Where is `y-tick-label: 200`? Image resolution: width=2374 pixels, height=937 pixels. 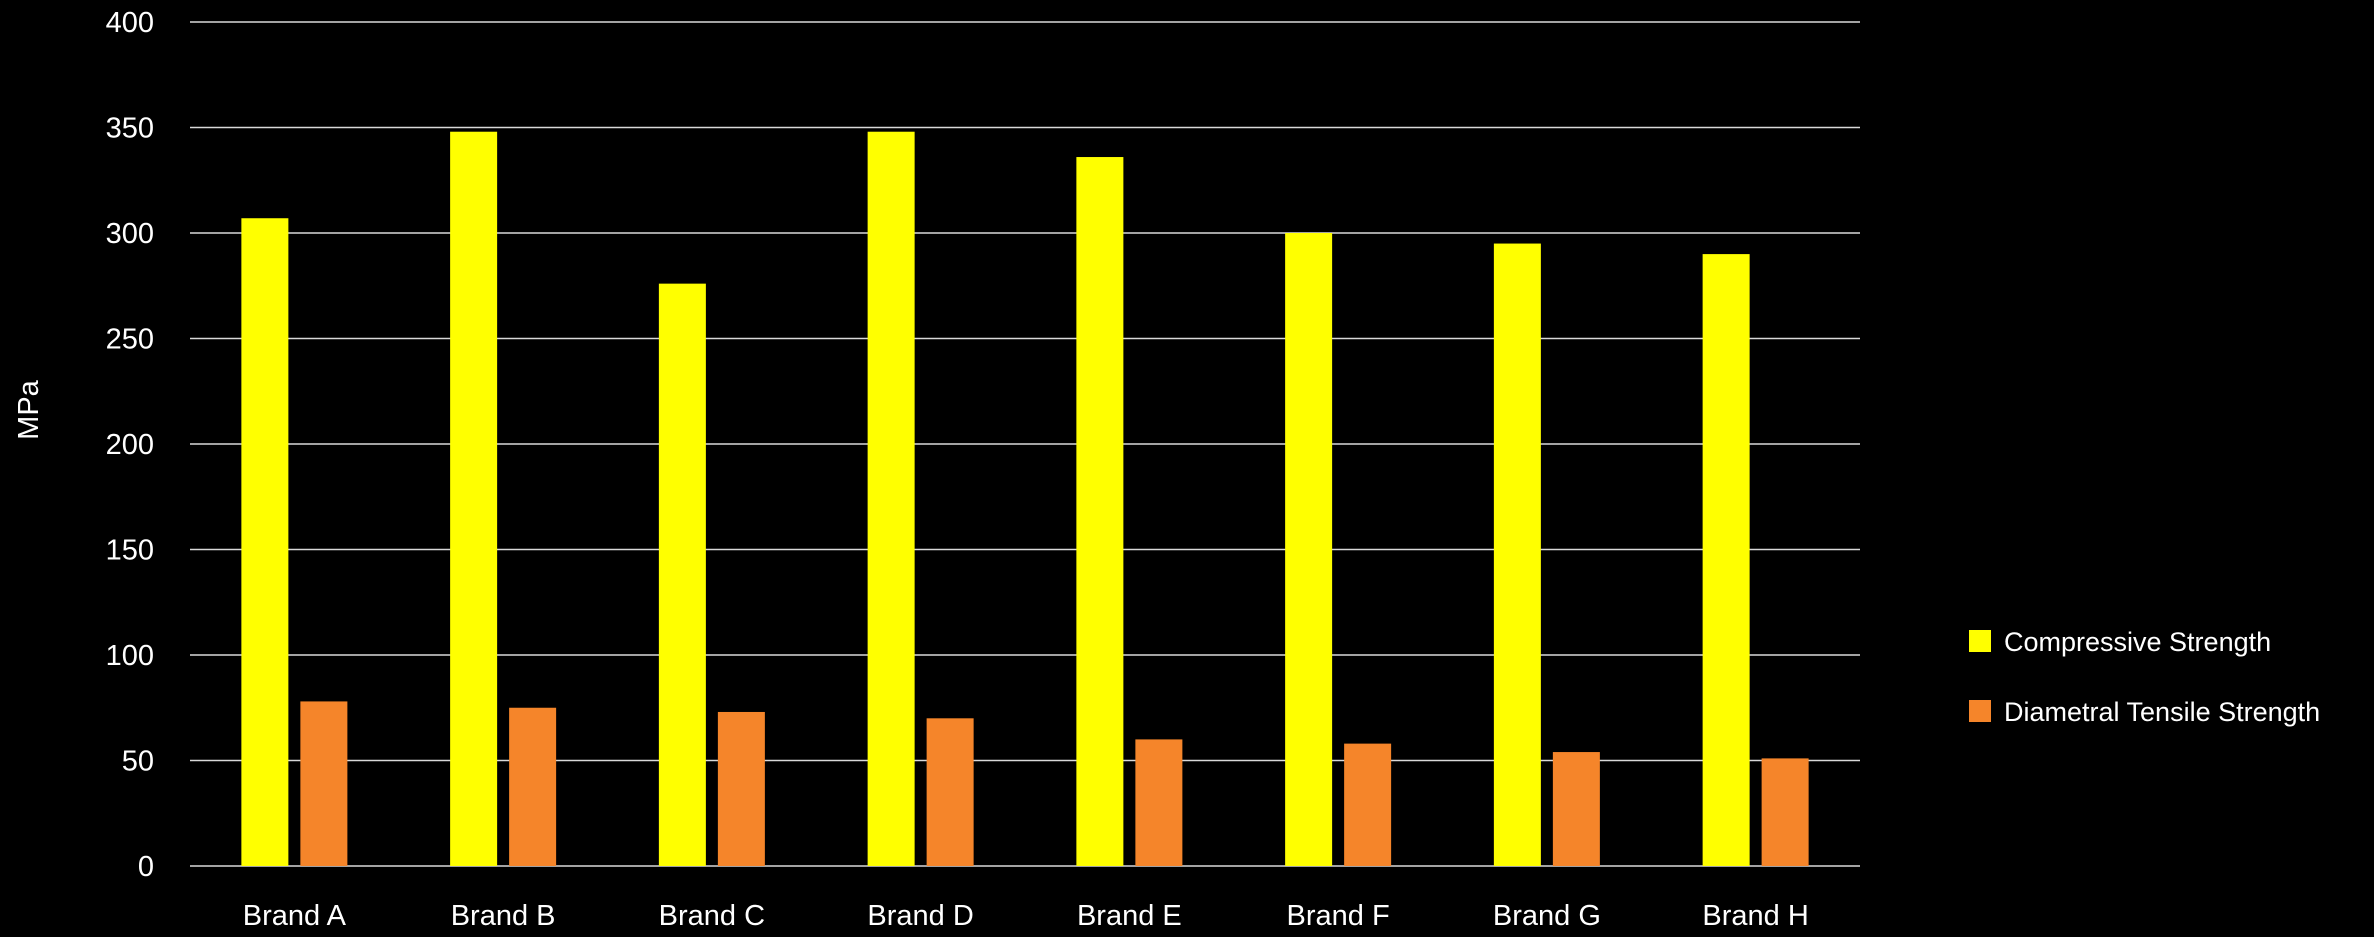
y-tick-label: 200 is located at coordinates (130, 445).